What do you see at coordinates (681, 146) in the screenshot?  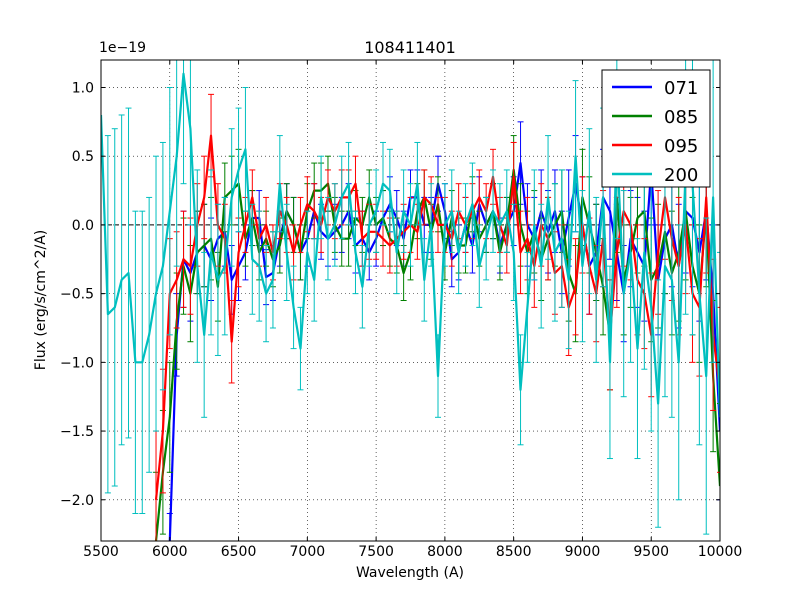 I see `legend-label-095: 095` at bounding box center [681, 146].